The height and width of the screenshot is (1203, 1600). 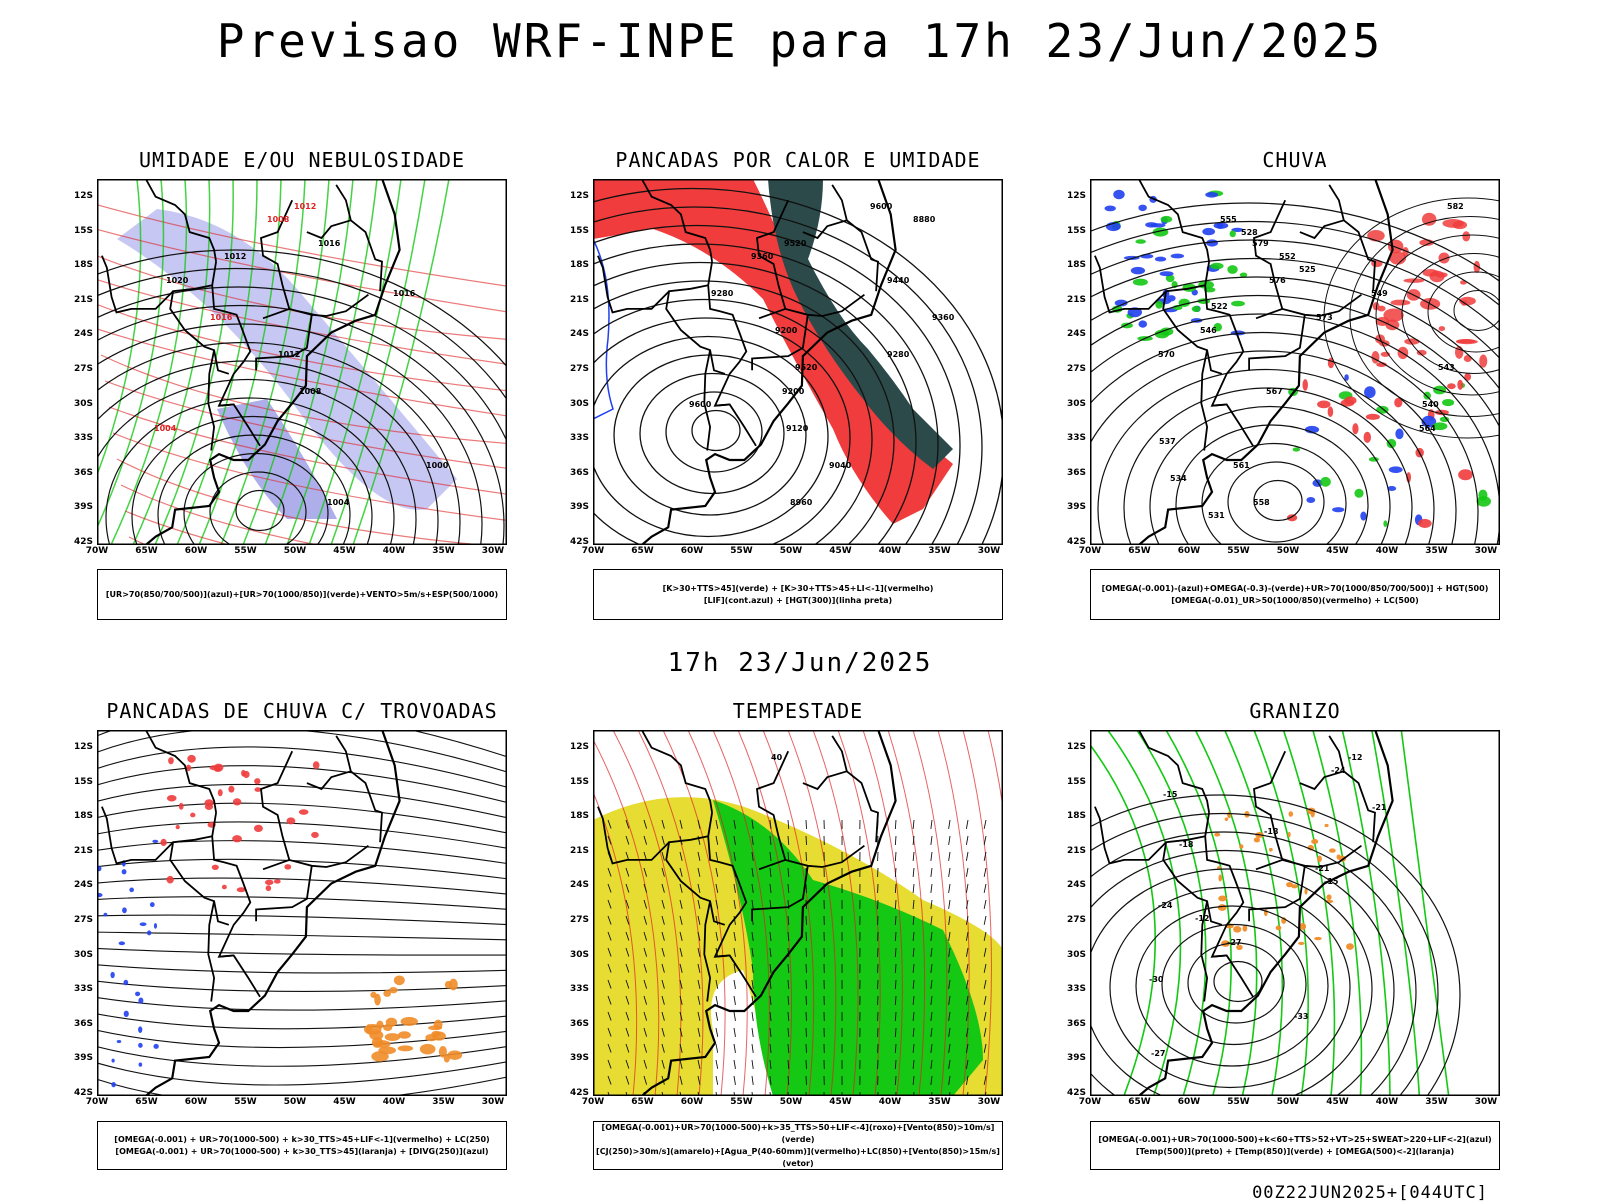 I want to click on lat-label: 24S, so click(x=575, y=885).